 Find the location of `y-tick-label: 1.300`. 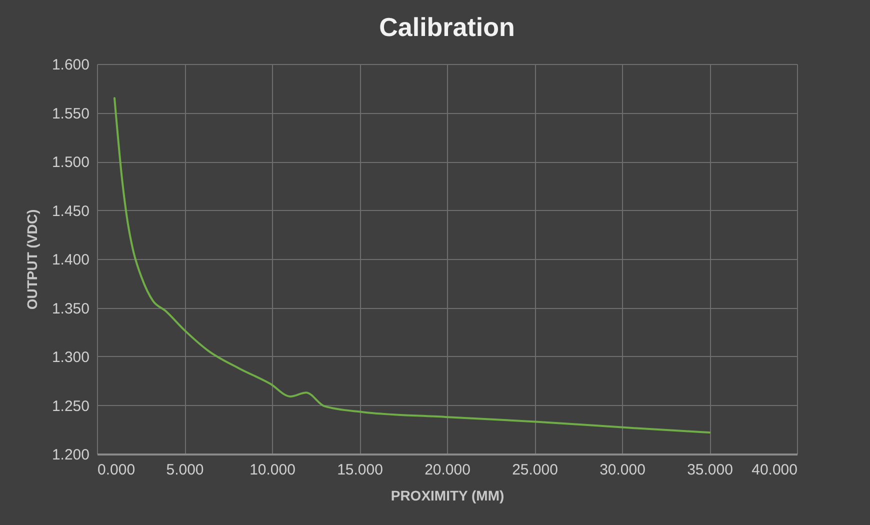

y-tick-label: 1.300 is located at coordinates (71, 357).